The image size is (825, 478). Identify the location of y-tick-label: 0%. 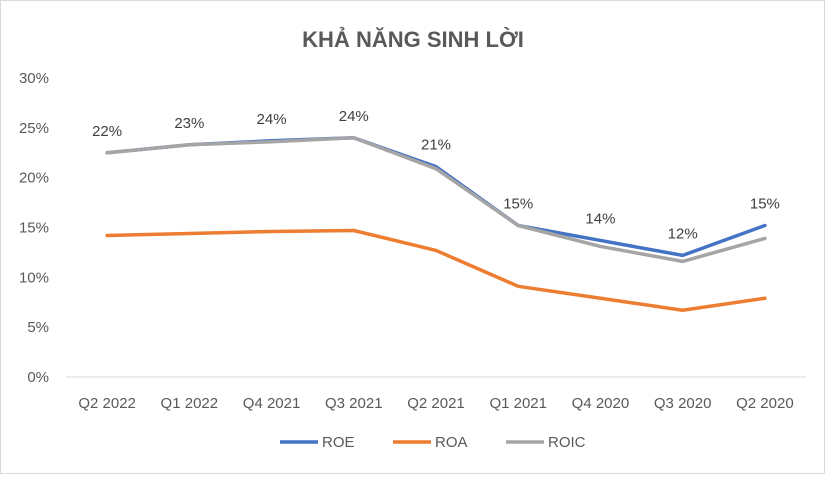
(38, 377).